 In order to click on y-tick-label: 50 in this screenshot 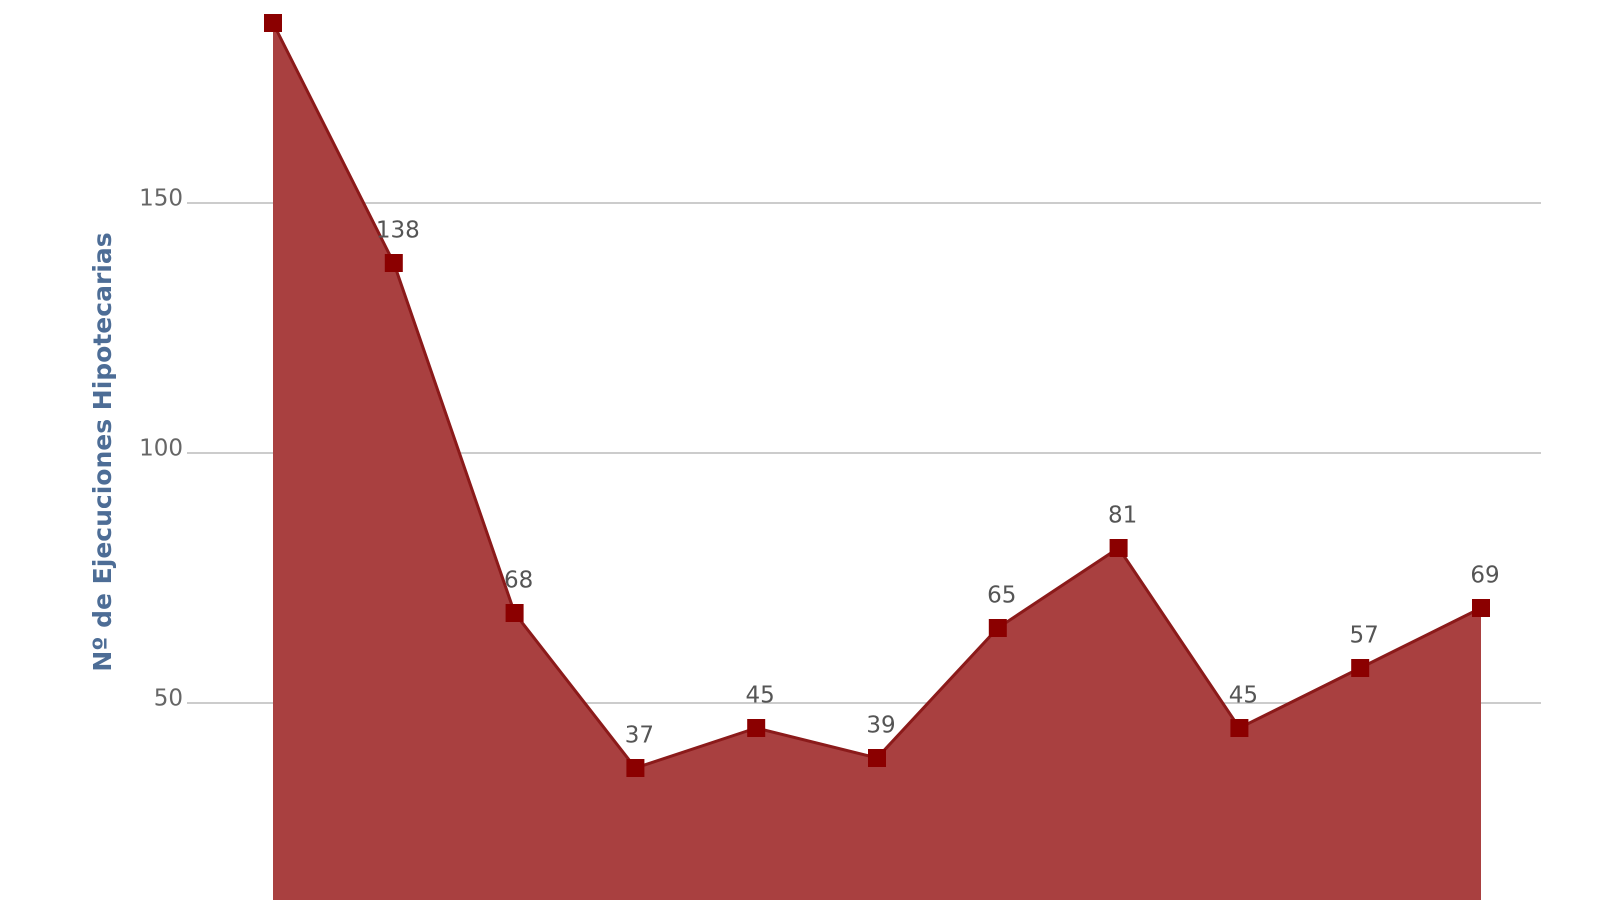, I will do `click(168, 699)`.